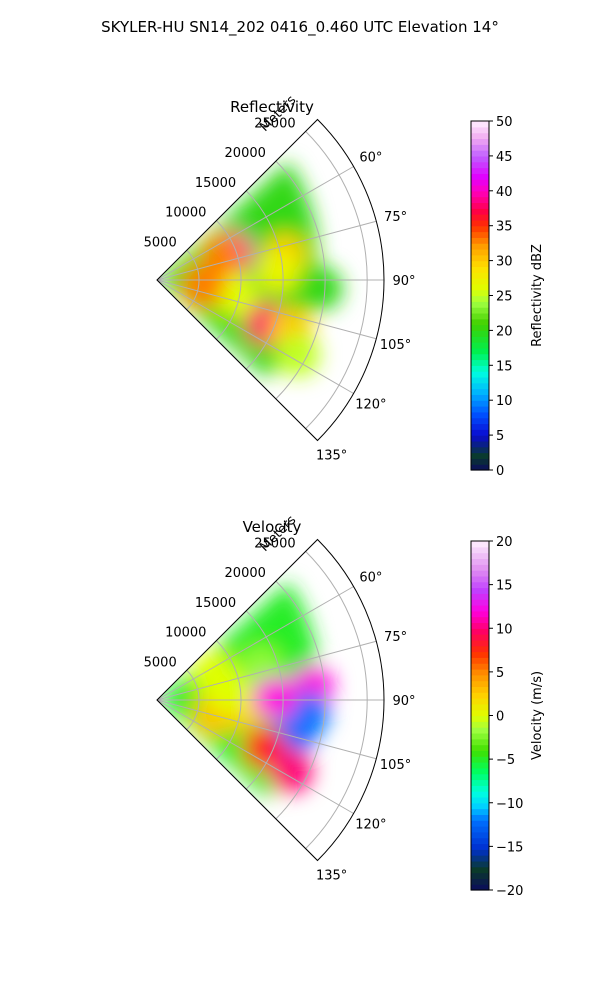 The image size is (600, 1000). Describe the element at coordinates (395, 637) in the screenshot. I see `angle-tick-label: 75°` at that location.